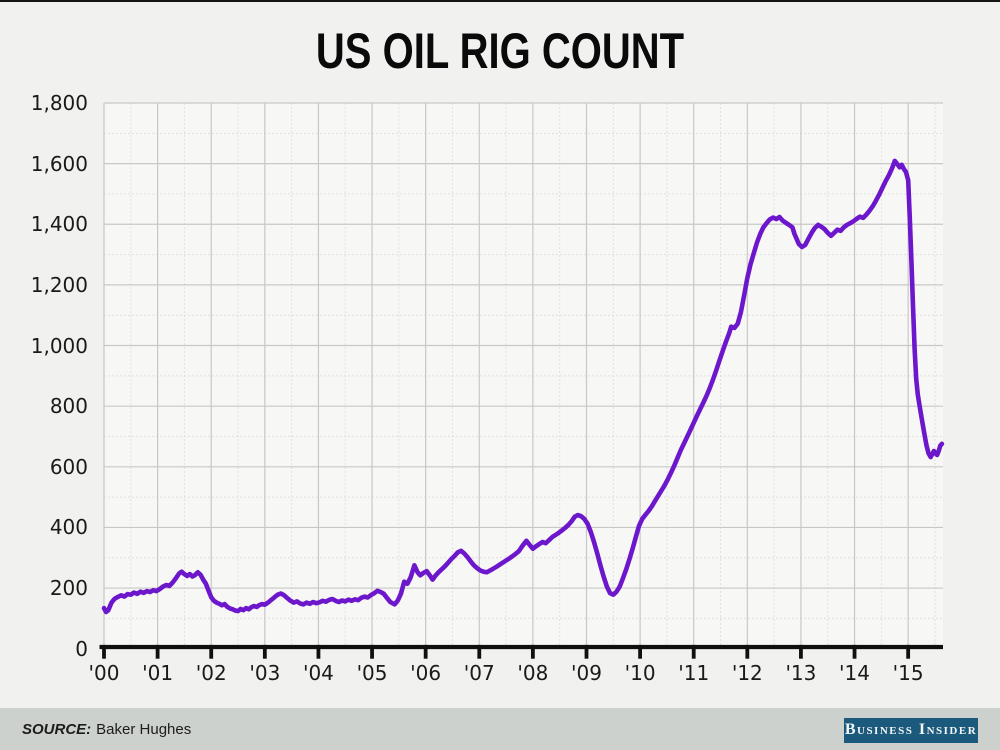 This screenshot has width=1000, height=750. Describe the element at coordinates (59, 103) in the screenshot. I see `y-tick-label-1,800: 1,800` at that location.